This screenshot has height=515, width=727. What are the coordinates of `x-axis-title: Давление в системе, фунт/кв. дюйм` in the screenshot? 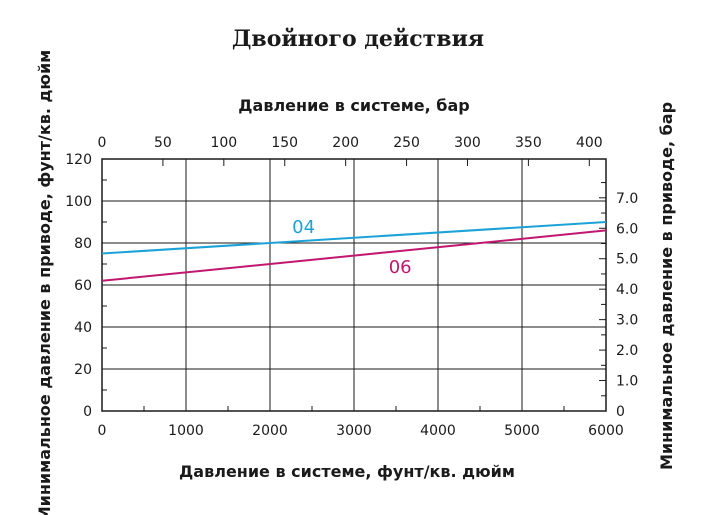 It's located at (347, 471).